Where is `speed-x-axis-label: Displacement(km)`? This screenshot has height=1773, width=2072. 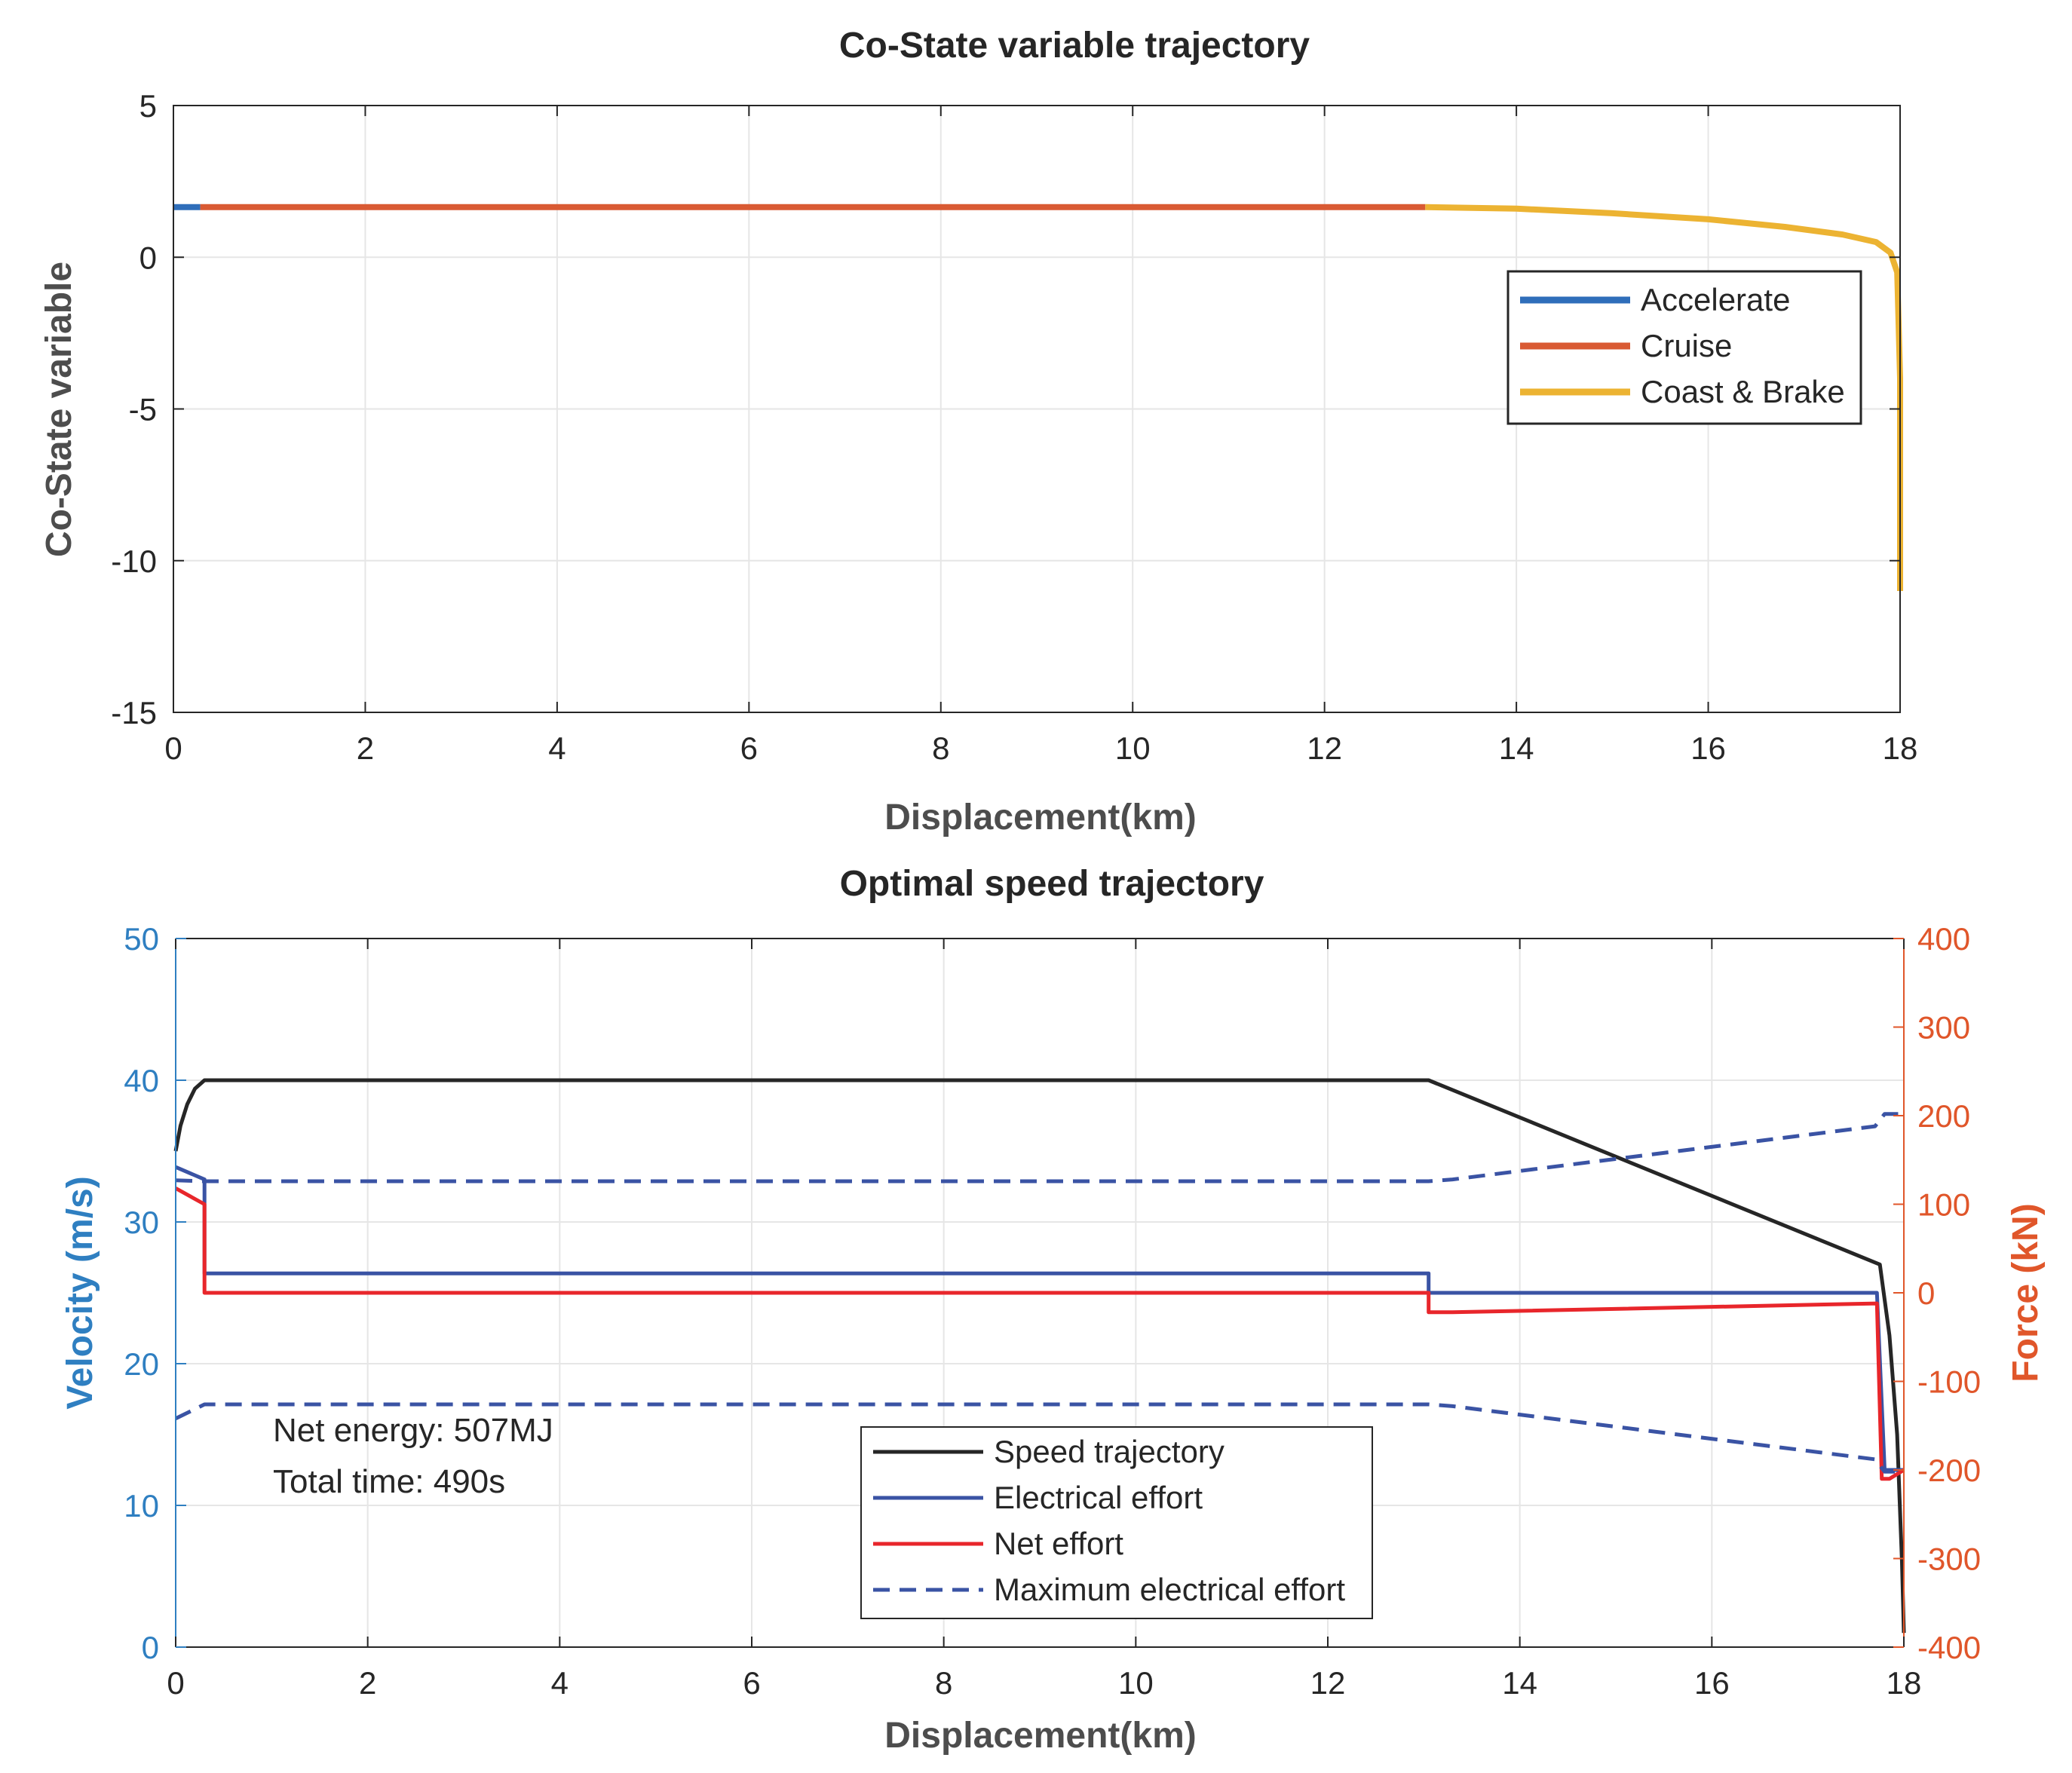 speed-x-axis-label: Displacement(km) is located at coordinates (1040, 1736).